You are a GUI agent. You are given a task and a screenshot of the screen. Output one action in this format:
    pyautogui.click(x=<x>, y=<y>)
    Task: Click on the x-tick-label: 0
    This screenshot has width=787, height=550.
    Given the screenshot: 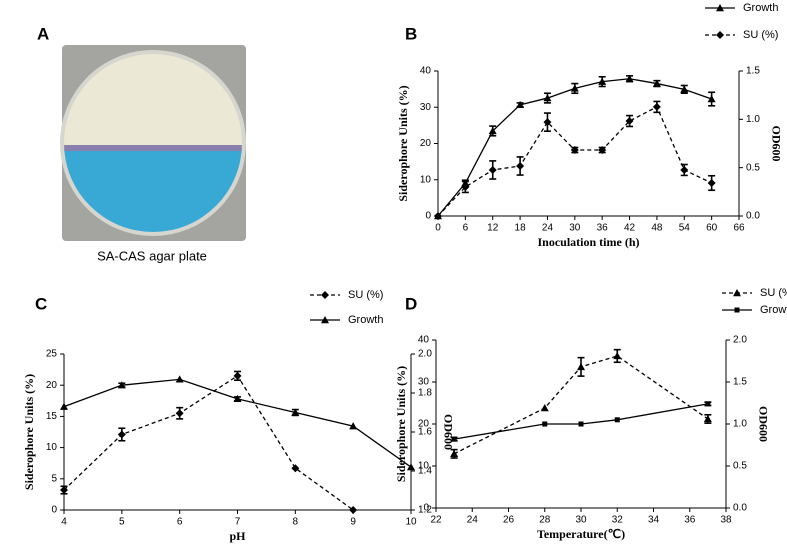 What is the action you would take?
    pyautogui.click(x=438, y=228)
    